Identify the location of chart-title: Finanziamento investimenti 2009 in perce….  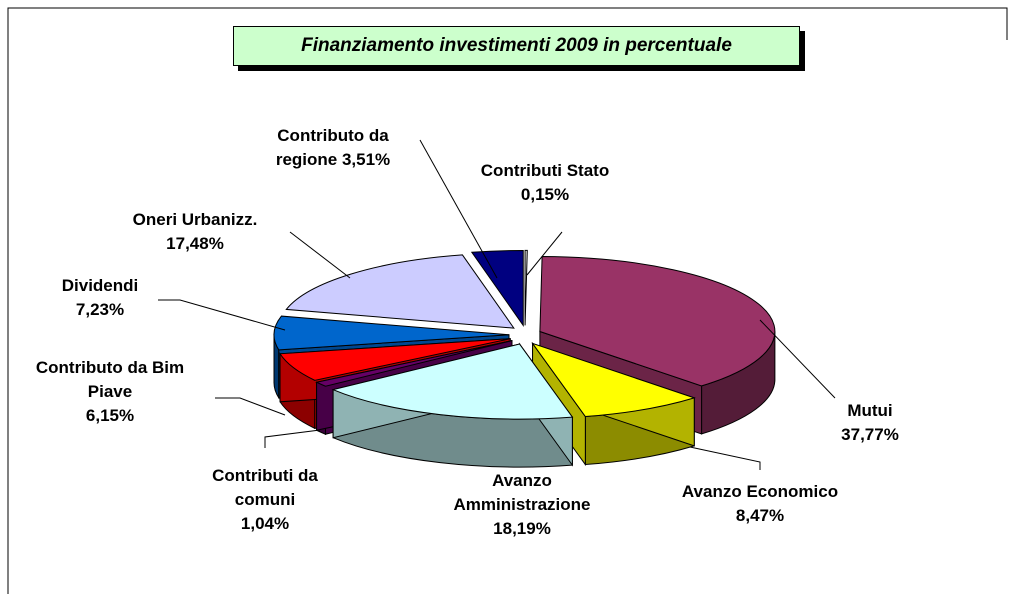
(516, 46).